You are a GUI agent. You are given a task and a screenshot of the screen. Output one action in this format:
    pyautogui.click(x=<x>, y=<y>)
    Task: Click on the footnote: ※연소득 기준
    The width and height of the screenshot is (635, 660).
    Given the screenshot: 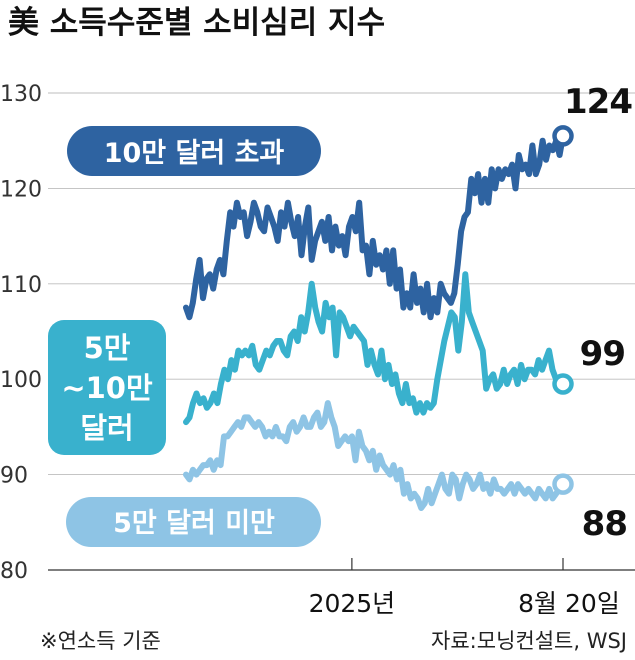 What is the action you would take?
    pyautogui.click(x=100, y=641)
    